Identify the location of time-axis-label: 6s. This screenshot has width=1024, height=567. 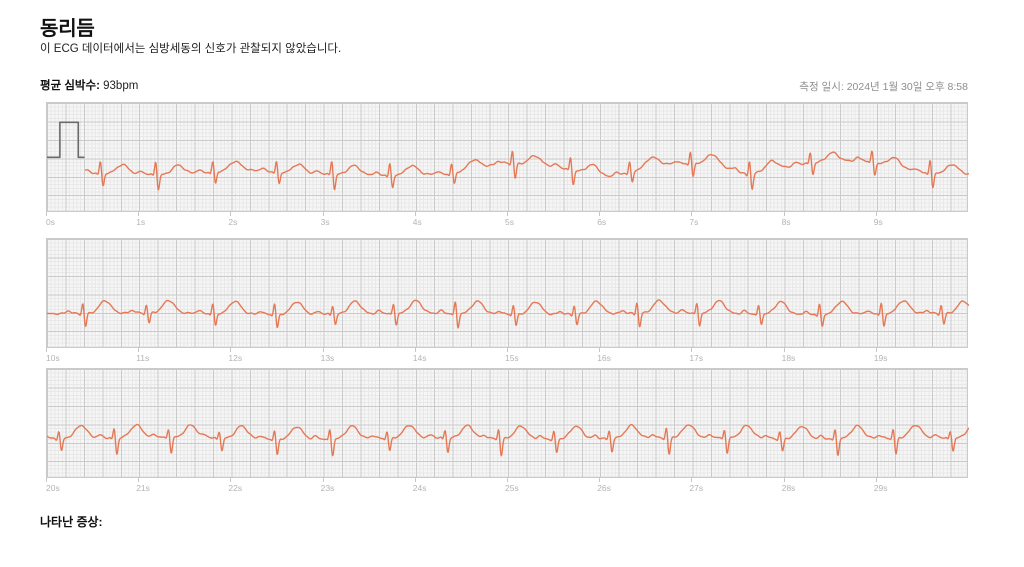
(602, 222).